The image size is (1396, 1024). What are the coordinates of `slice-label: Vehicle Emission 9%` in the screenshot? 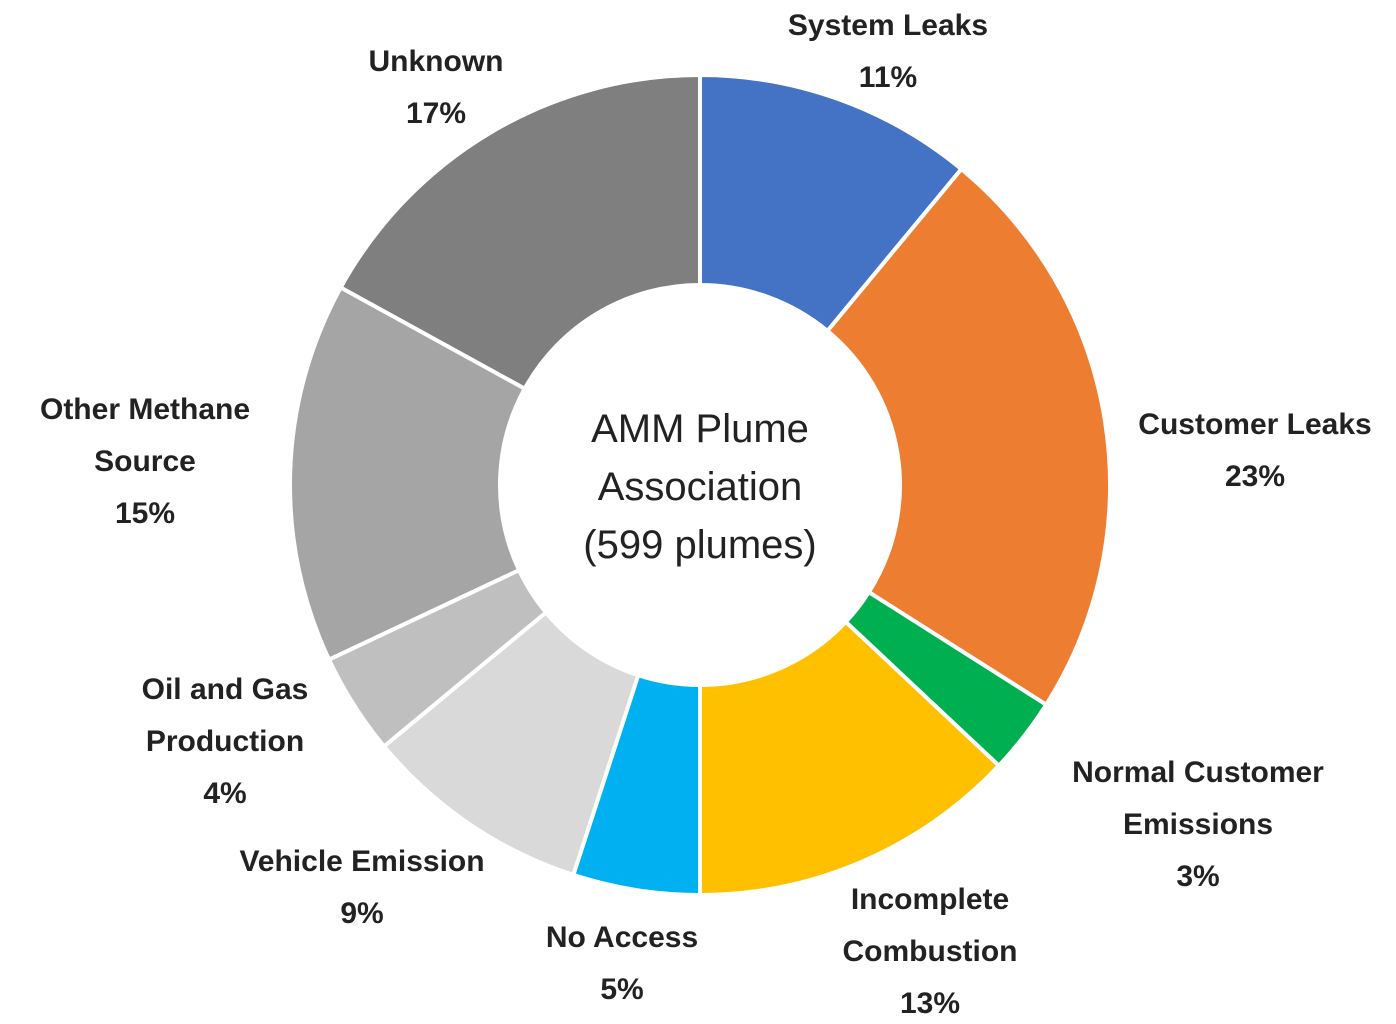 It's located at (362, 888).